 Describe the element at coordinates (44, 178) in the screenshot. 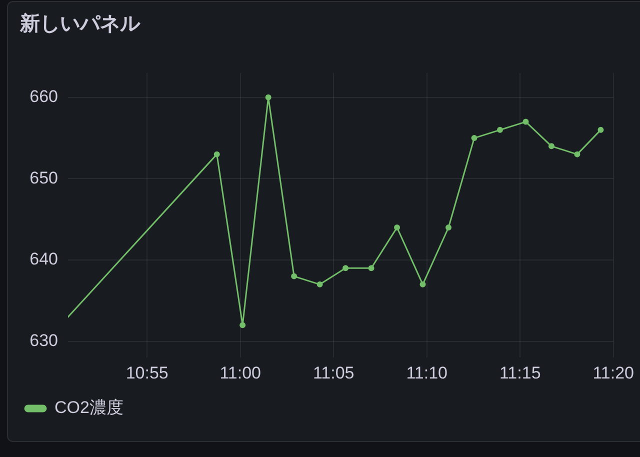

I see `y-tick-label: 650` at that location.